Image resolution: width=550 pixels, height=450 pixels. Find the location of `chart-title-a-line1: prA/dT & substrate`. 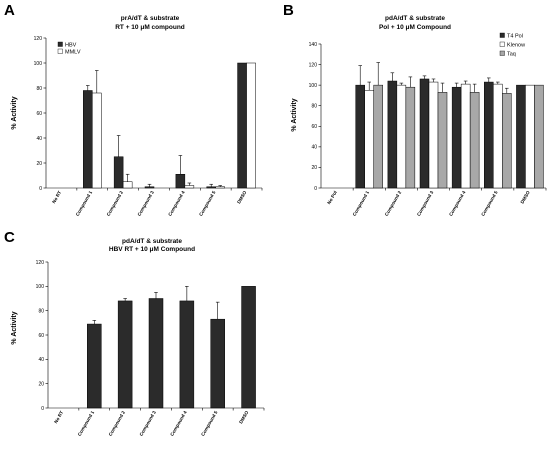

chart-title-a-line1: prA/dT & substrate is located at coordinates (150, 18).